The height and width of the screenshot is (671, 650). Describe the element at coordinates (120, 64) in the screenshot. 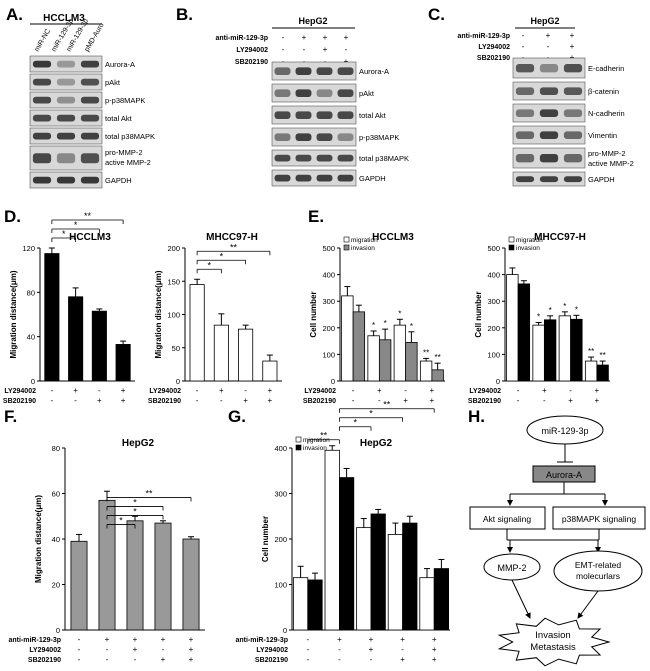

I see `panel-a-band-label: Aurora-A` at that location.